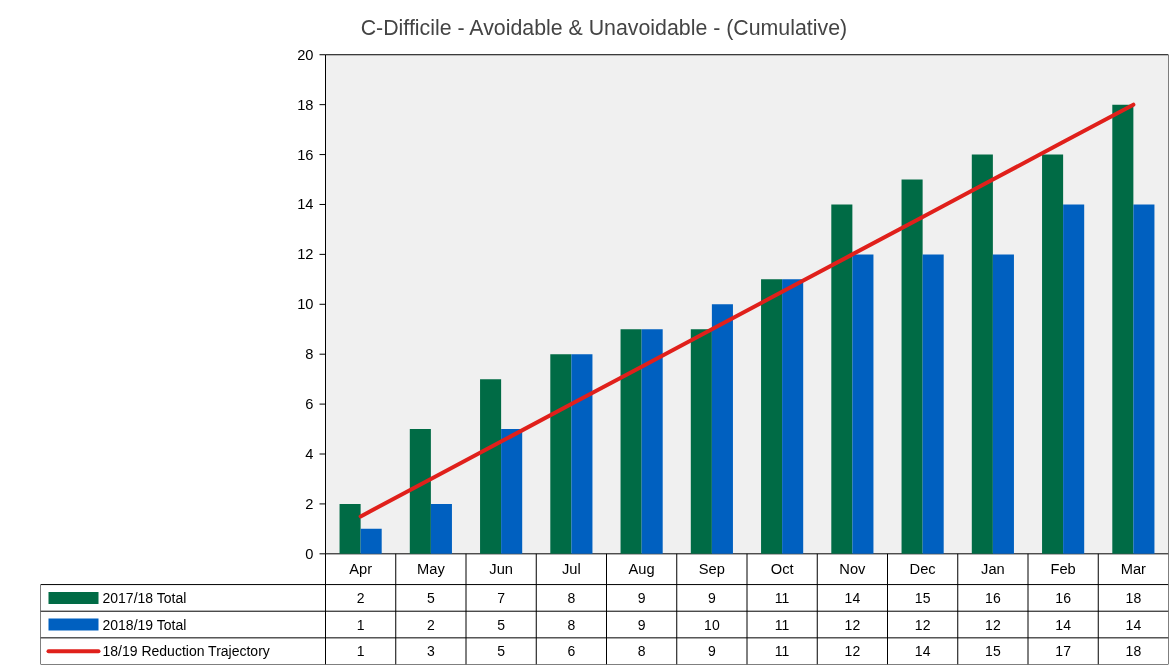  Describe the element at coordinates (430, 651) in the screenshot. I see `data-label: 3` at that location.